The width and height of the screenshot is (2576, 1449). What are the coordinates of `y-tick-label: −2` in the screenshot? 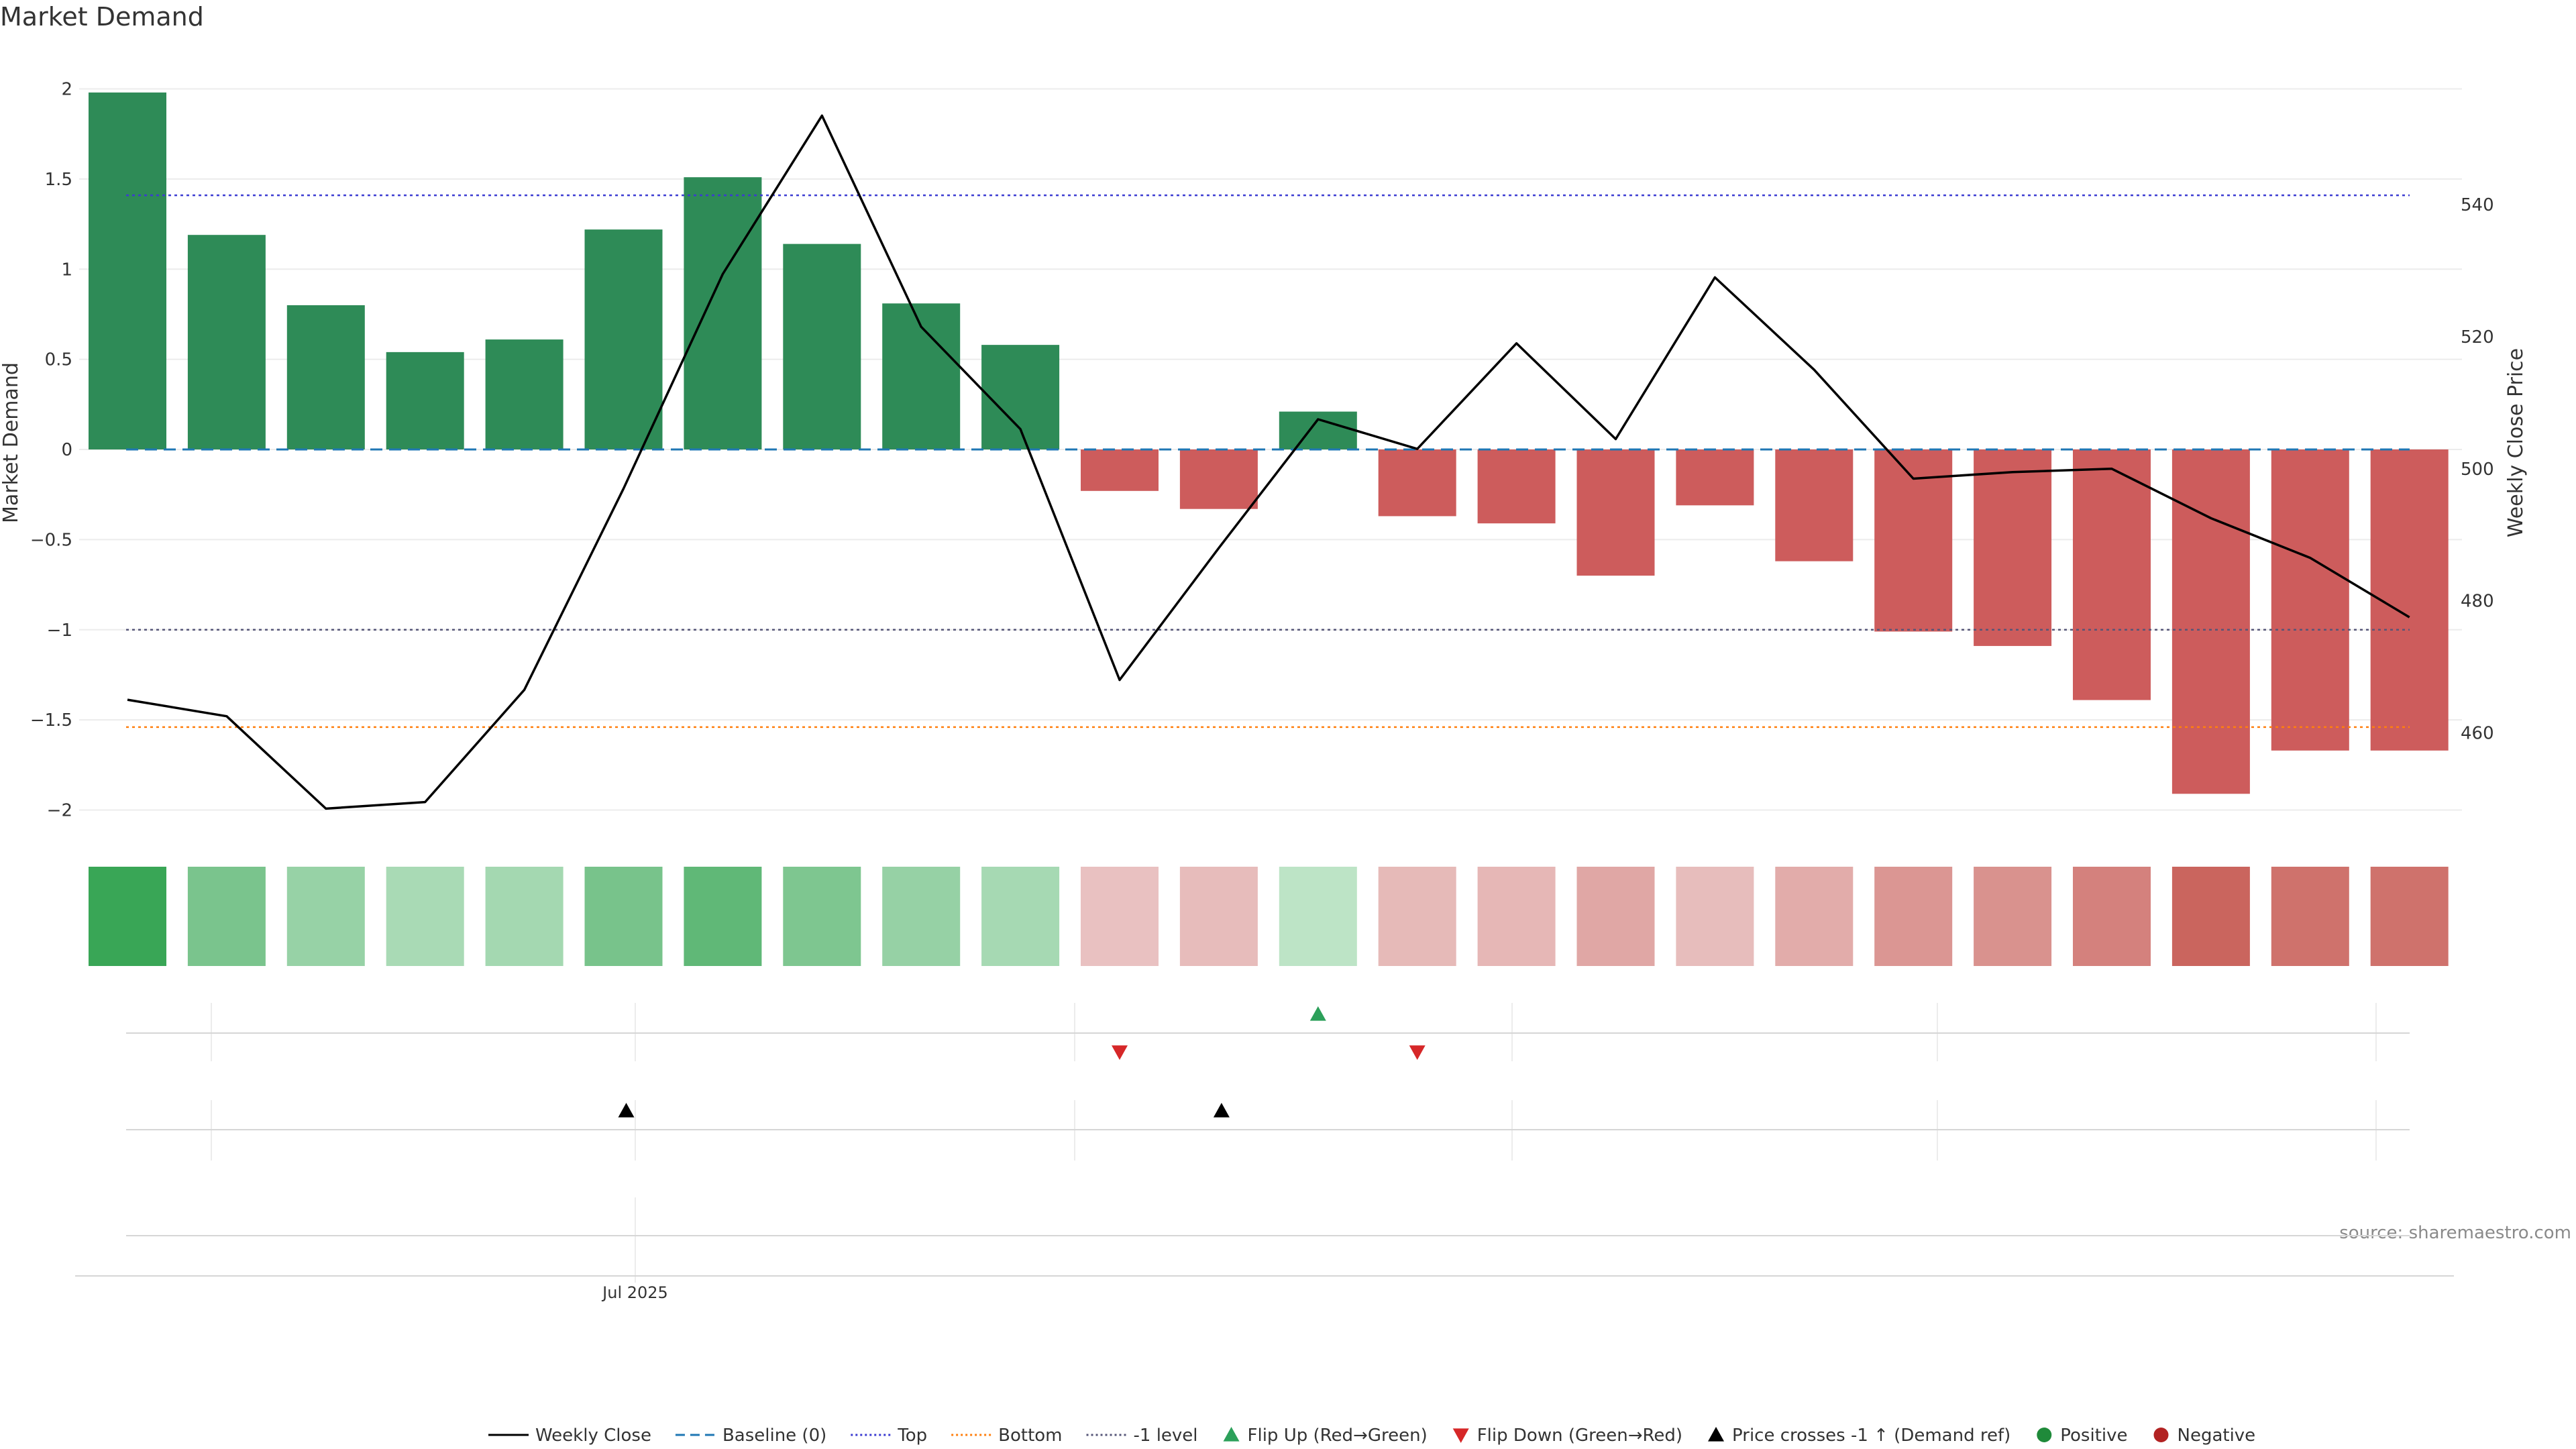 It's located at (59, 811).